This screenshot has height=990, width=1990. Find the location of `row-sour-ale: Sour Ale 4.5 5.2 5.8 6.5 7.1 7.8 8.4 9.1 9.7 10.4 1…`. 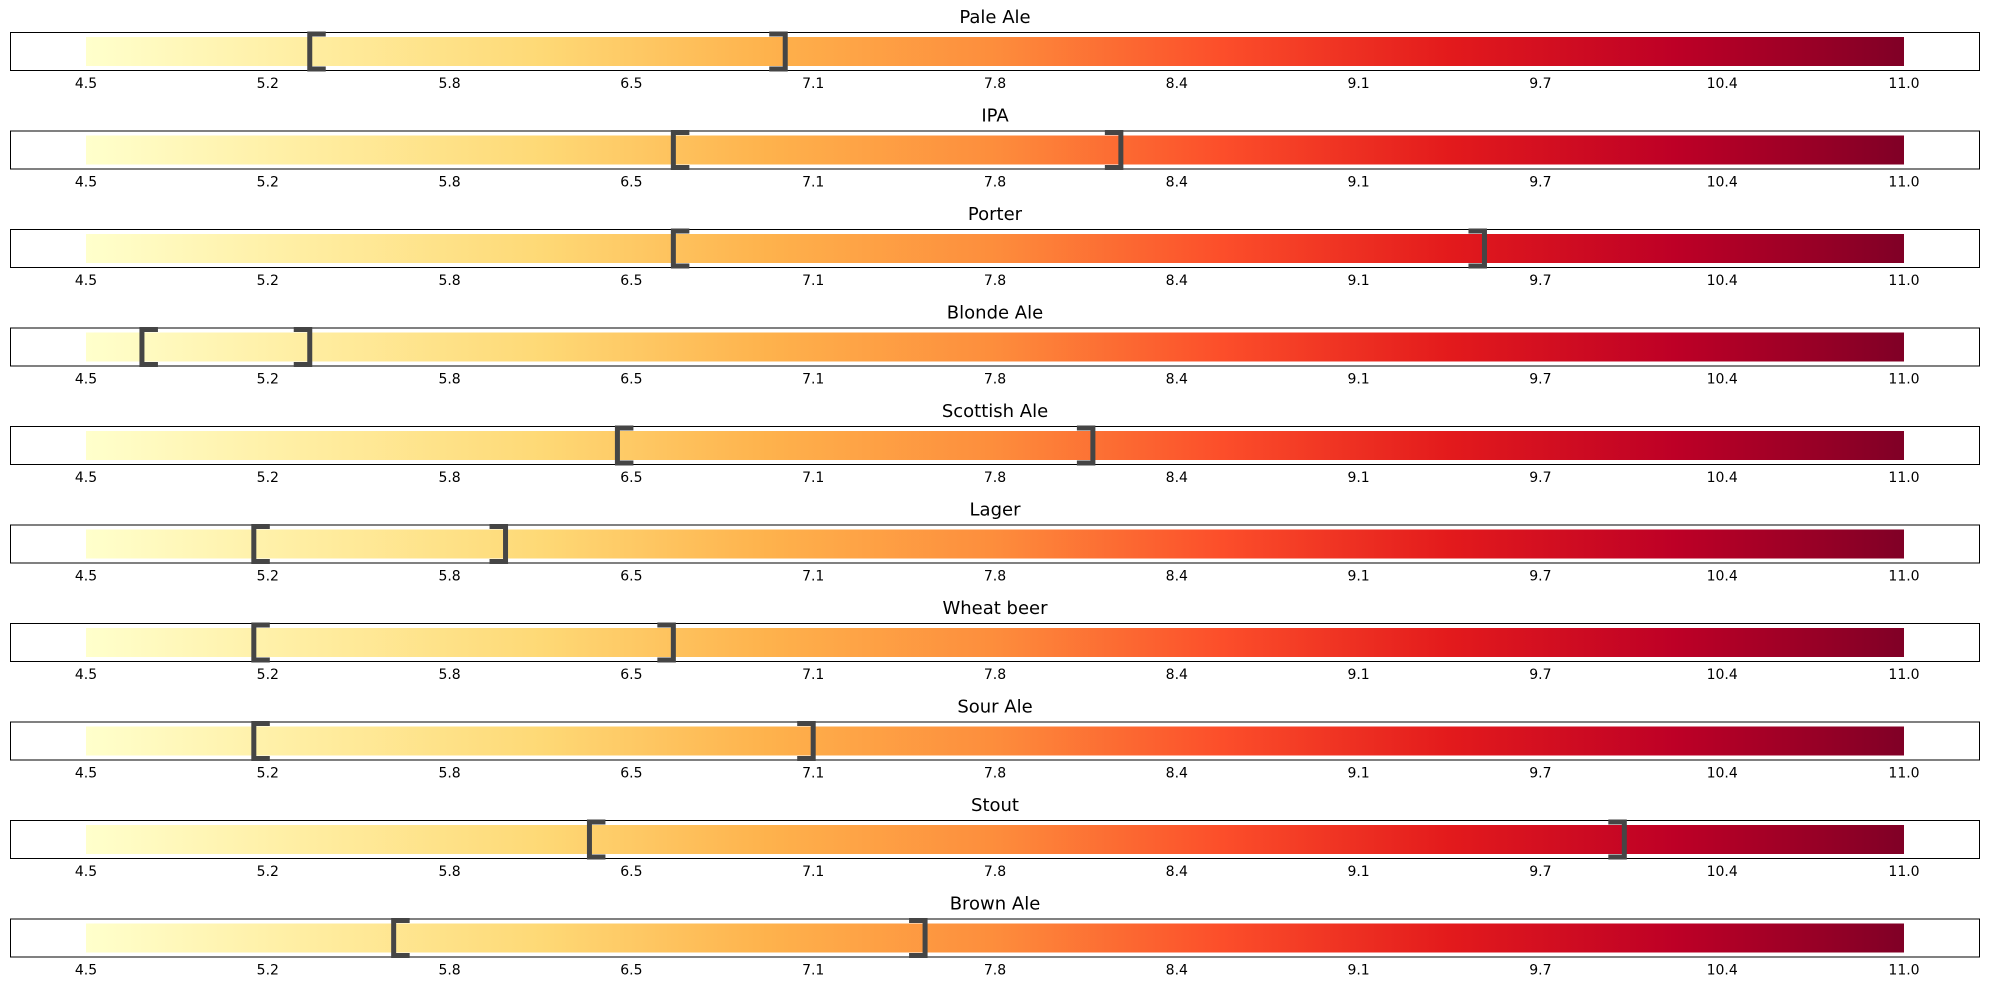

row-sour-ale: Sour Ale 4.5 5.2 5.8 6.5 7.1 7.8 8.4 9.1 9.7 10.4 1… is located at coordinates (995, 739).